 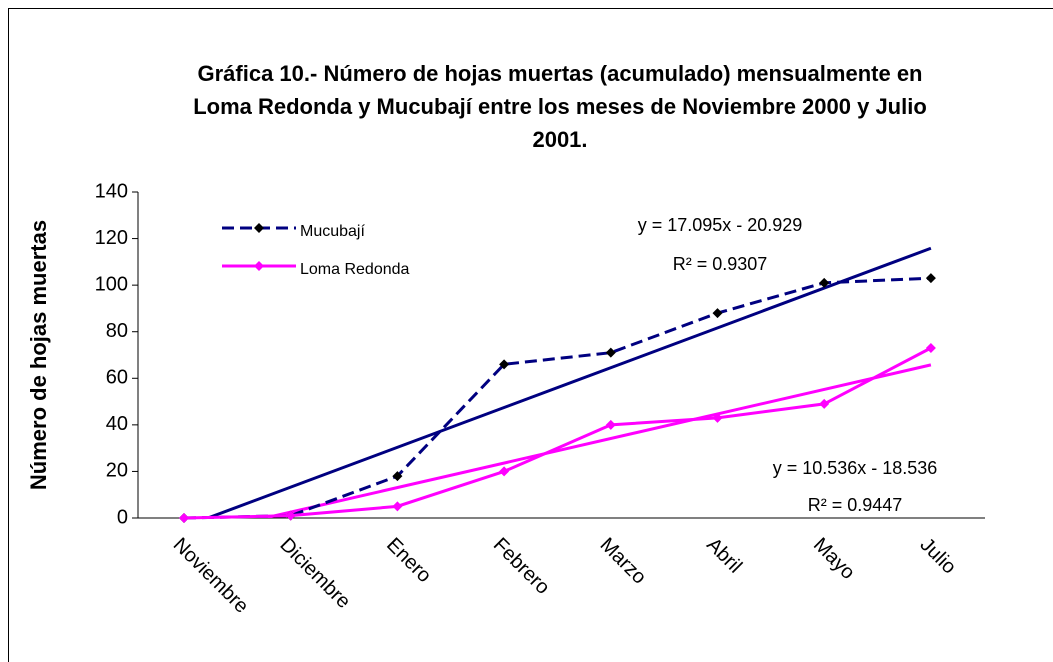 What do you see at coordinates (111, 191) in the screenshot?
I see `y-tick-label: 140` at bounding box center [111, 191].